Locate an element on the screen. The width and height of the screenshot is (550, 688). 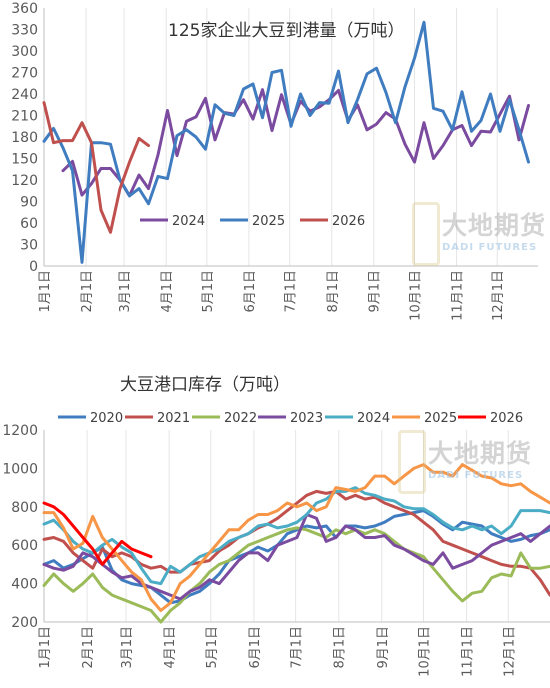
y-tick-label: 300 is located at coordinates (24, 52).